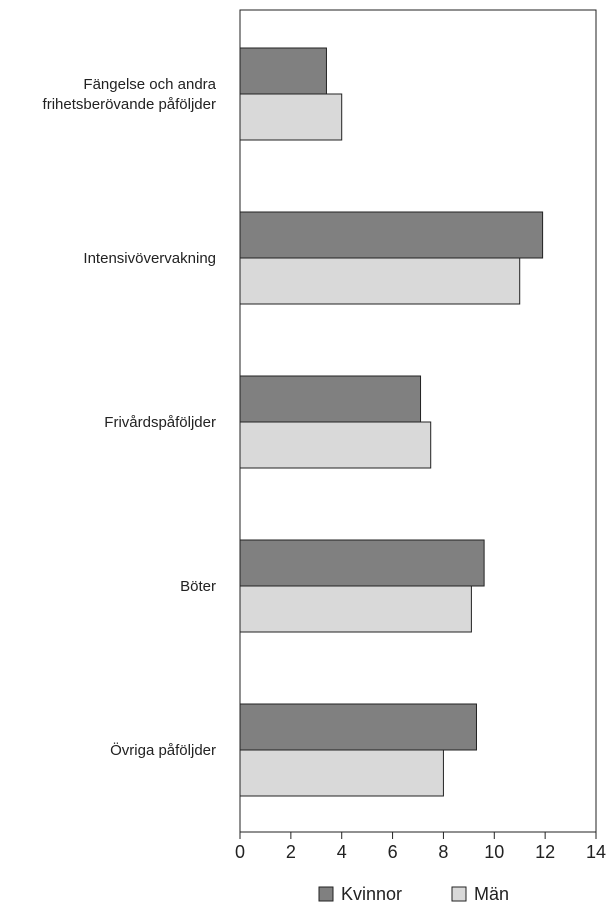  Describe the element at coordinates (355, 609) in the screenshot. I see `bar-män-3` at that location.